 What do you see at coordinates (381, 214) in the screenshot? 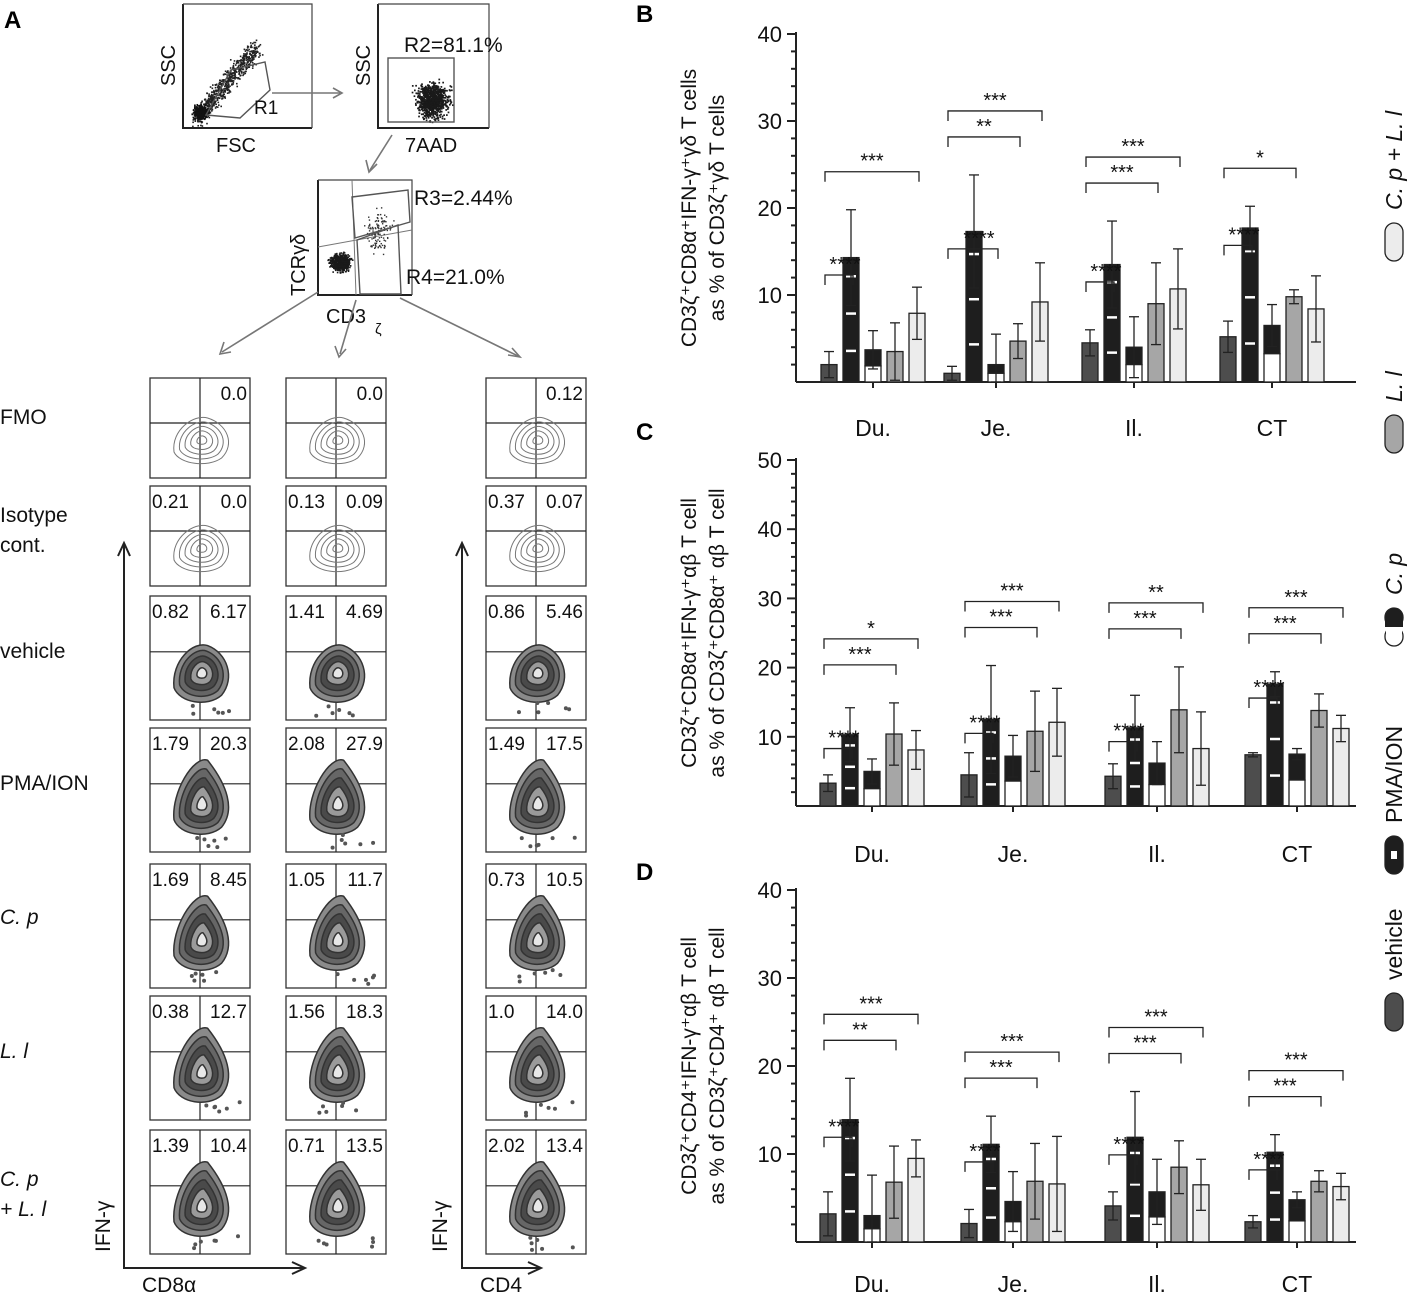
I see `gate-r3` at bounding box center [381, 214].